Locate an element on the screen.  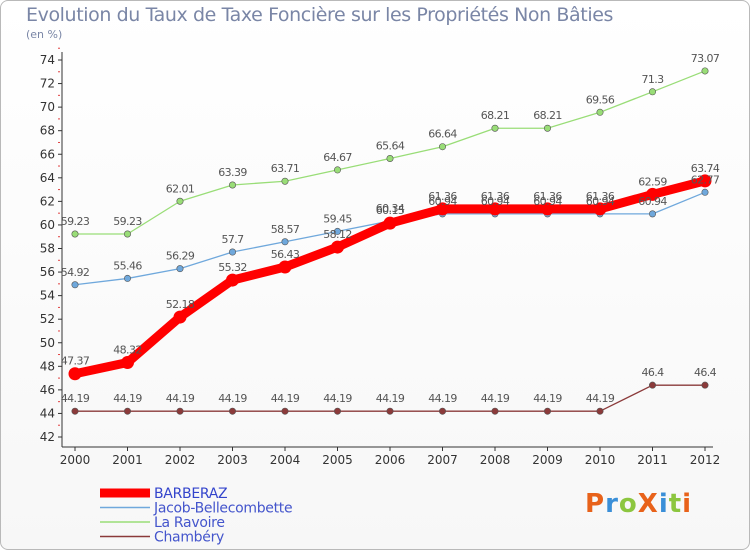
x-tick-label: 2009 is located at coordinates (547, 460).